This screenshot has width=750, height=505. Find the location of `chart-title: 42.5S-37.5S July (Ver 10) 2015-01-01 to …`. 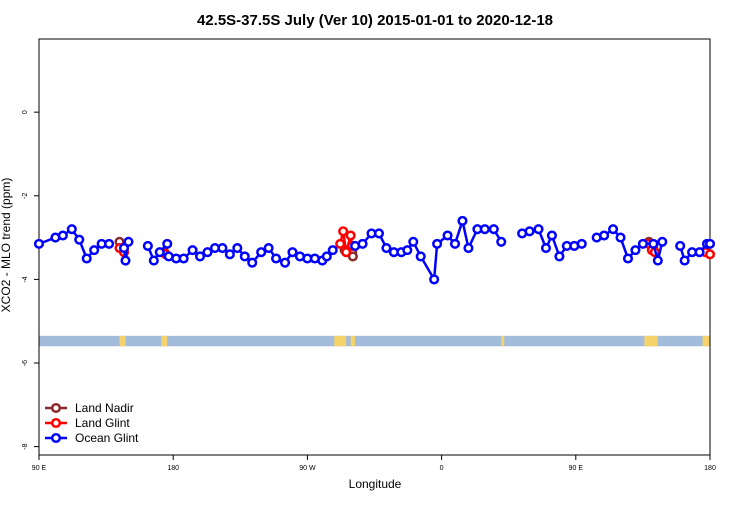

chart-title: 42.5S-37.5S July (Ver 10) 2015-01-01 to … is located at coordinates (375, 20).